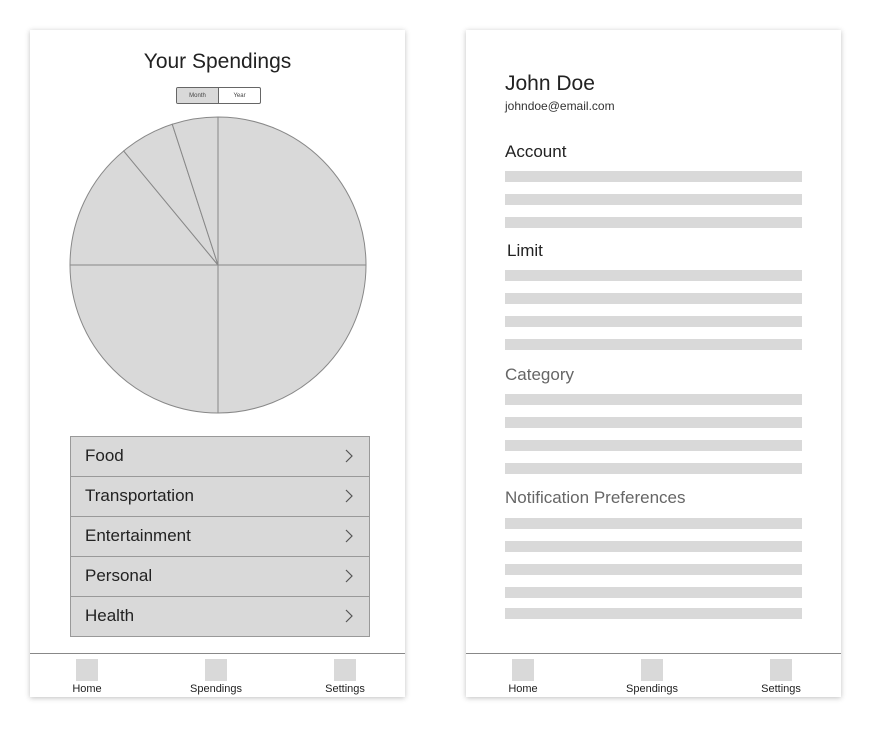 The image size is (872, 732). Describe the element at coordinates (550, 83) in the screenshot. I see `user-name: John Doe` at that location.